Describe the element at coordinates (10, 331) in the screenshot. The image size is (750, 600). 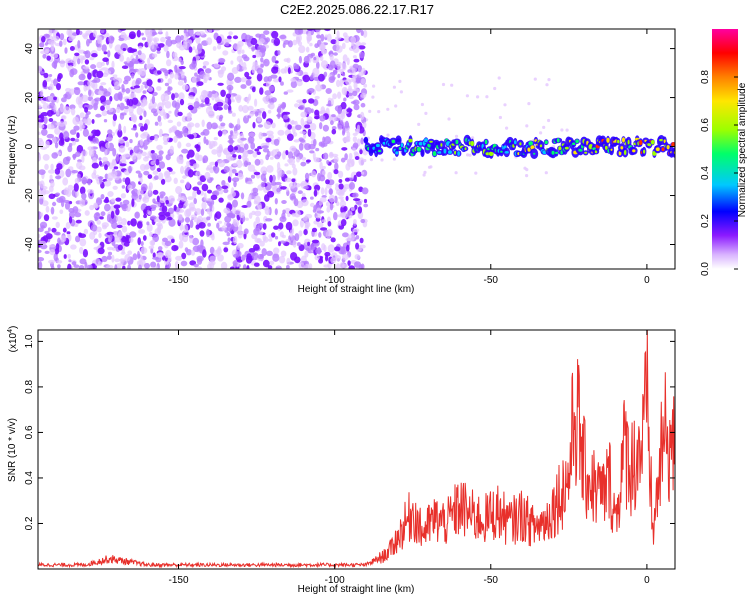
I see `snr-scale-exponent: 4` at that location.